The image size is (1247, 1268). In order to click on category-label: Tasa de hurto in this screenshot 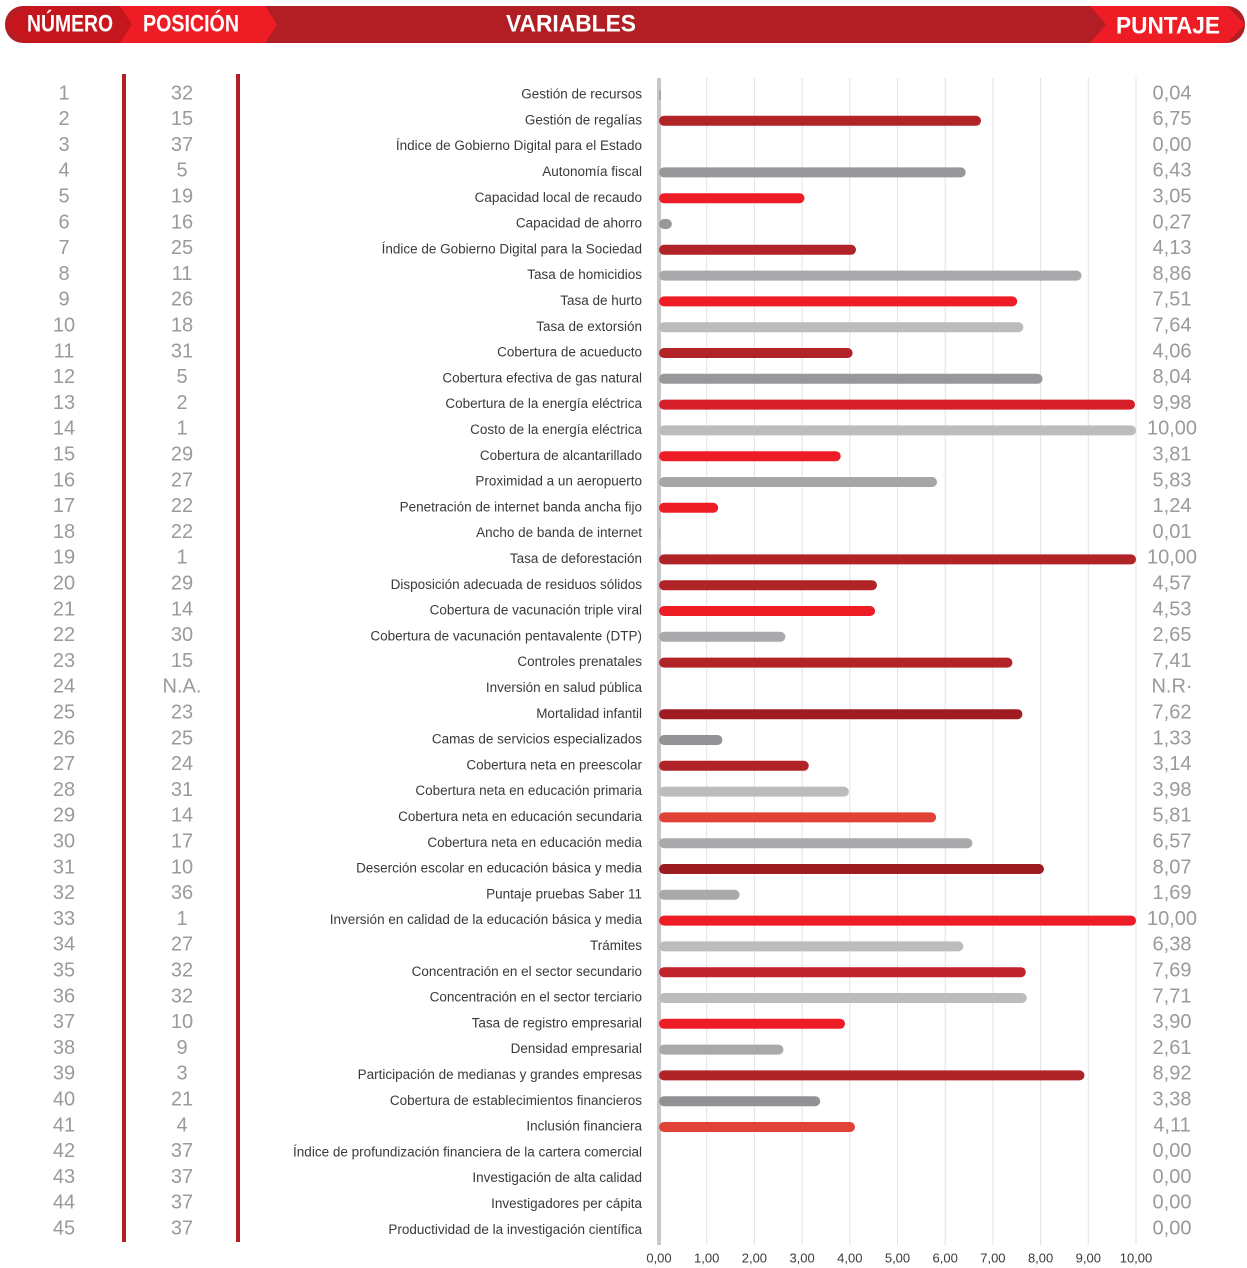, I will do `click(601, 300)`.